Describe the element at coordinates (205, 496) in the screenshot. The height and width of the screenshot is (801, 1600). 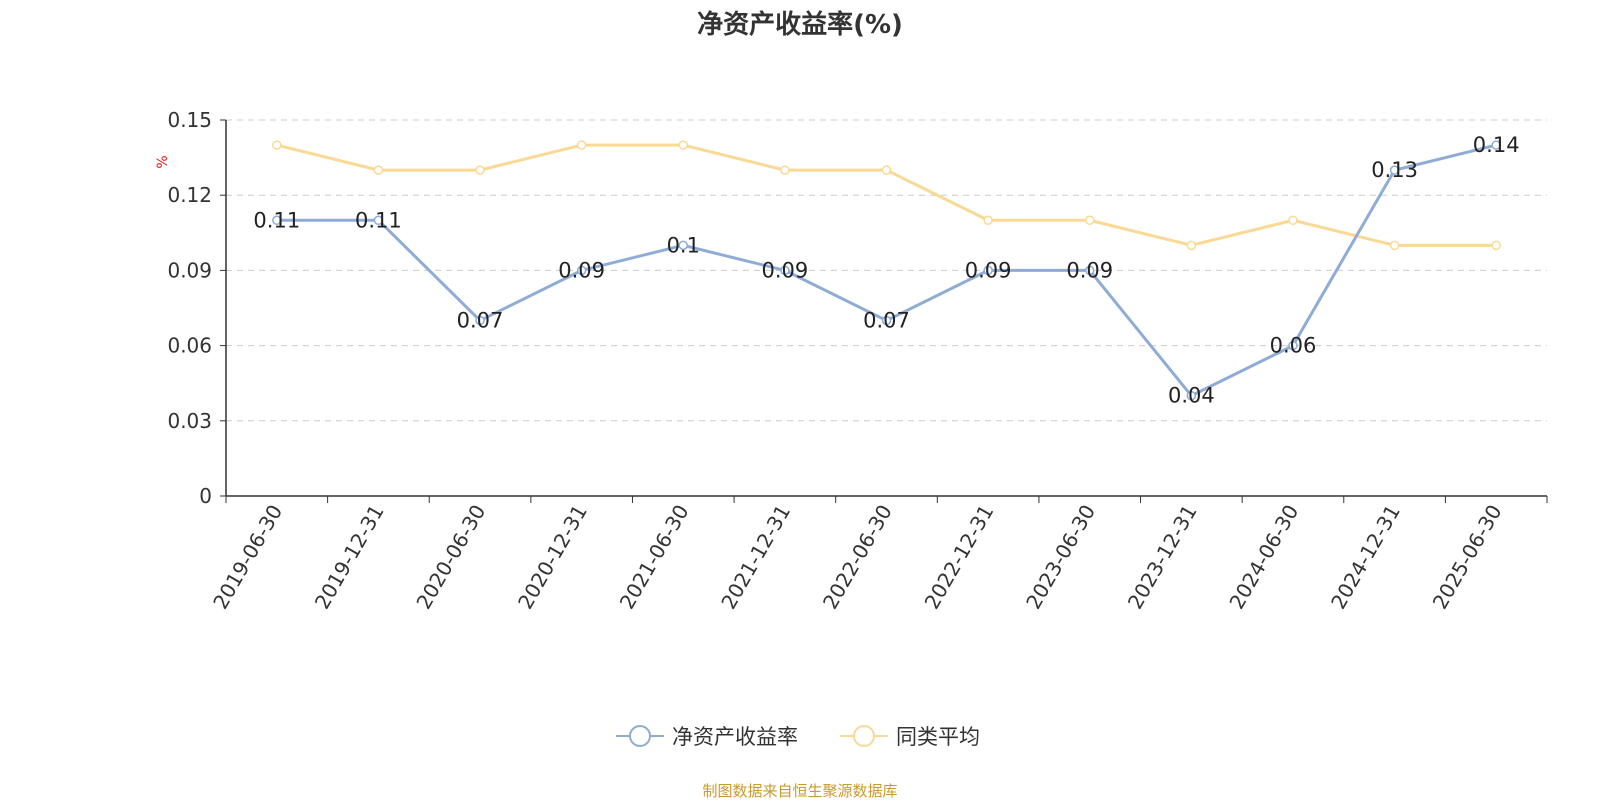
I see `y-tick-label: 0` at that location.